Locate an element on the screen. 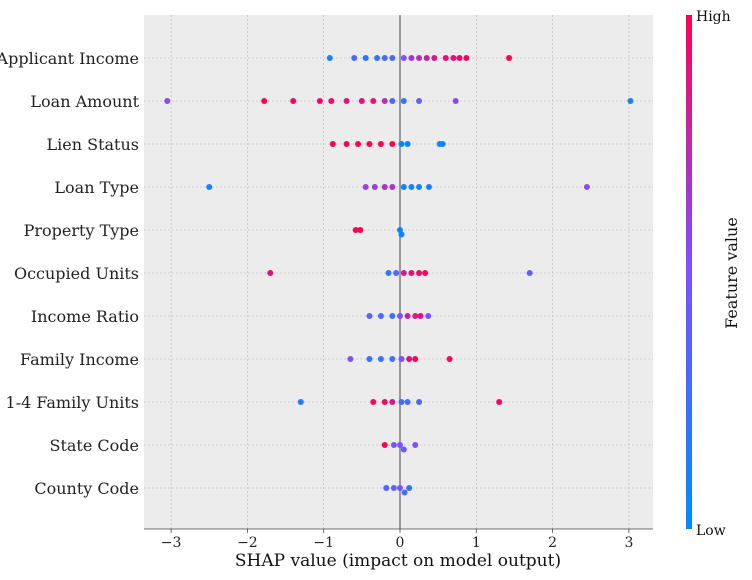 Image resolution: width=752 pixels, height=580 pixels. colorbar is located at coordinates (689, 272).